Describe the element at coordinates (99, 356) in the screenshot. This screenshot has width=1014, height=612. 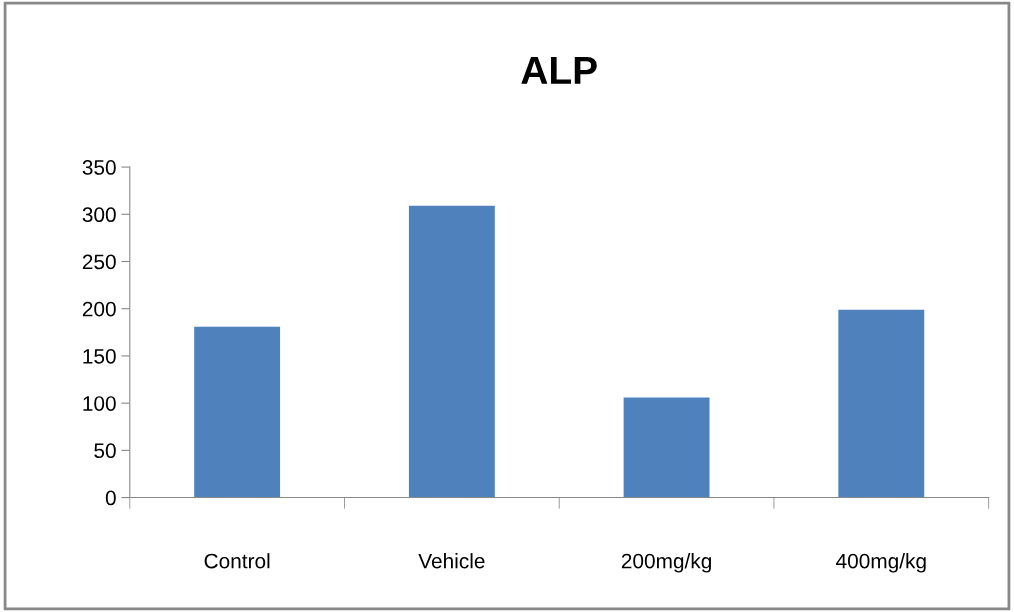
I see `y-tick-label: 150` at that location.